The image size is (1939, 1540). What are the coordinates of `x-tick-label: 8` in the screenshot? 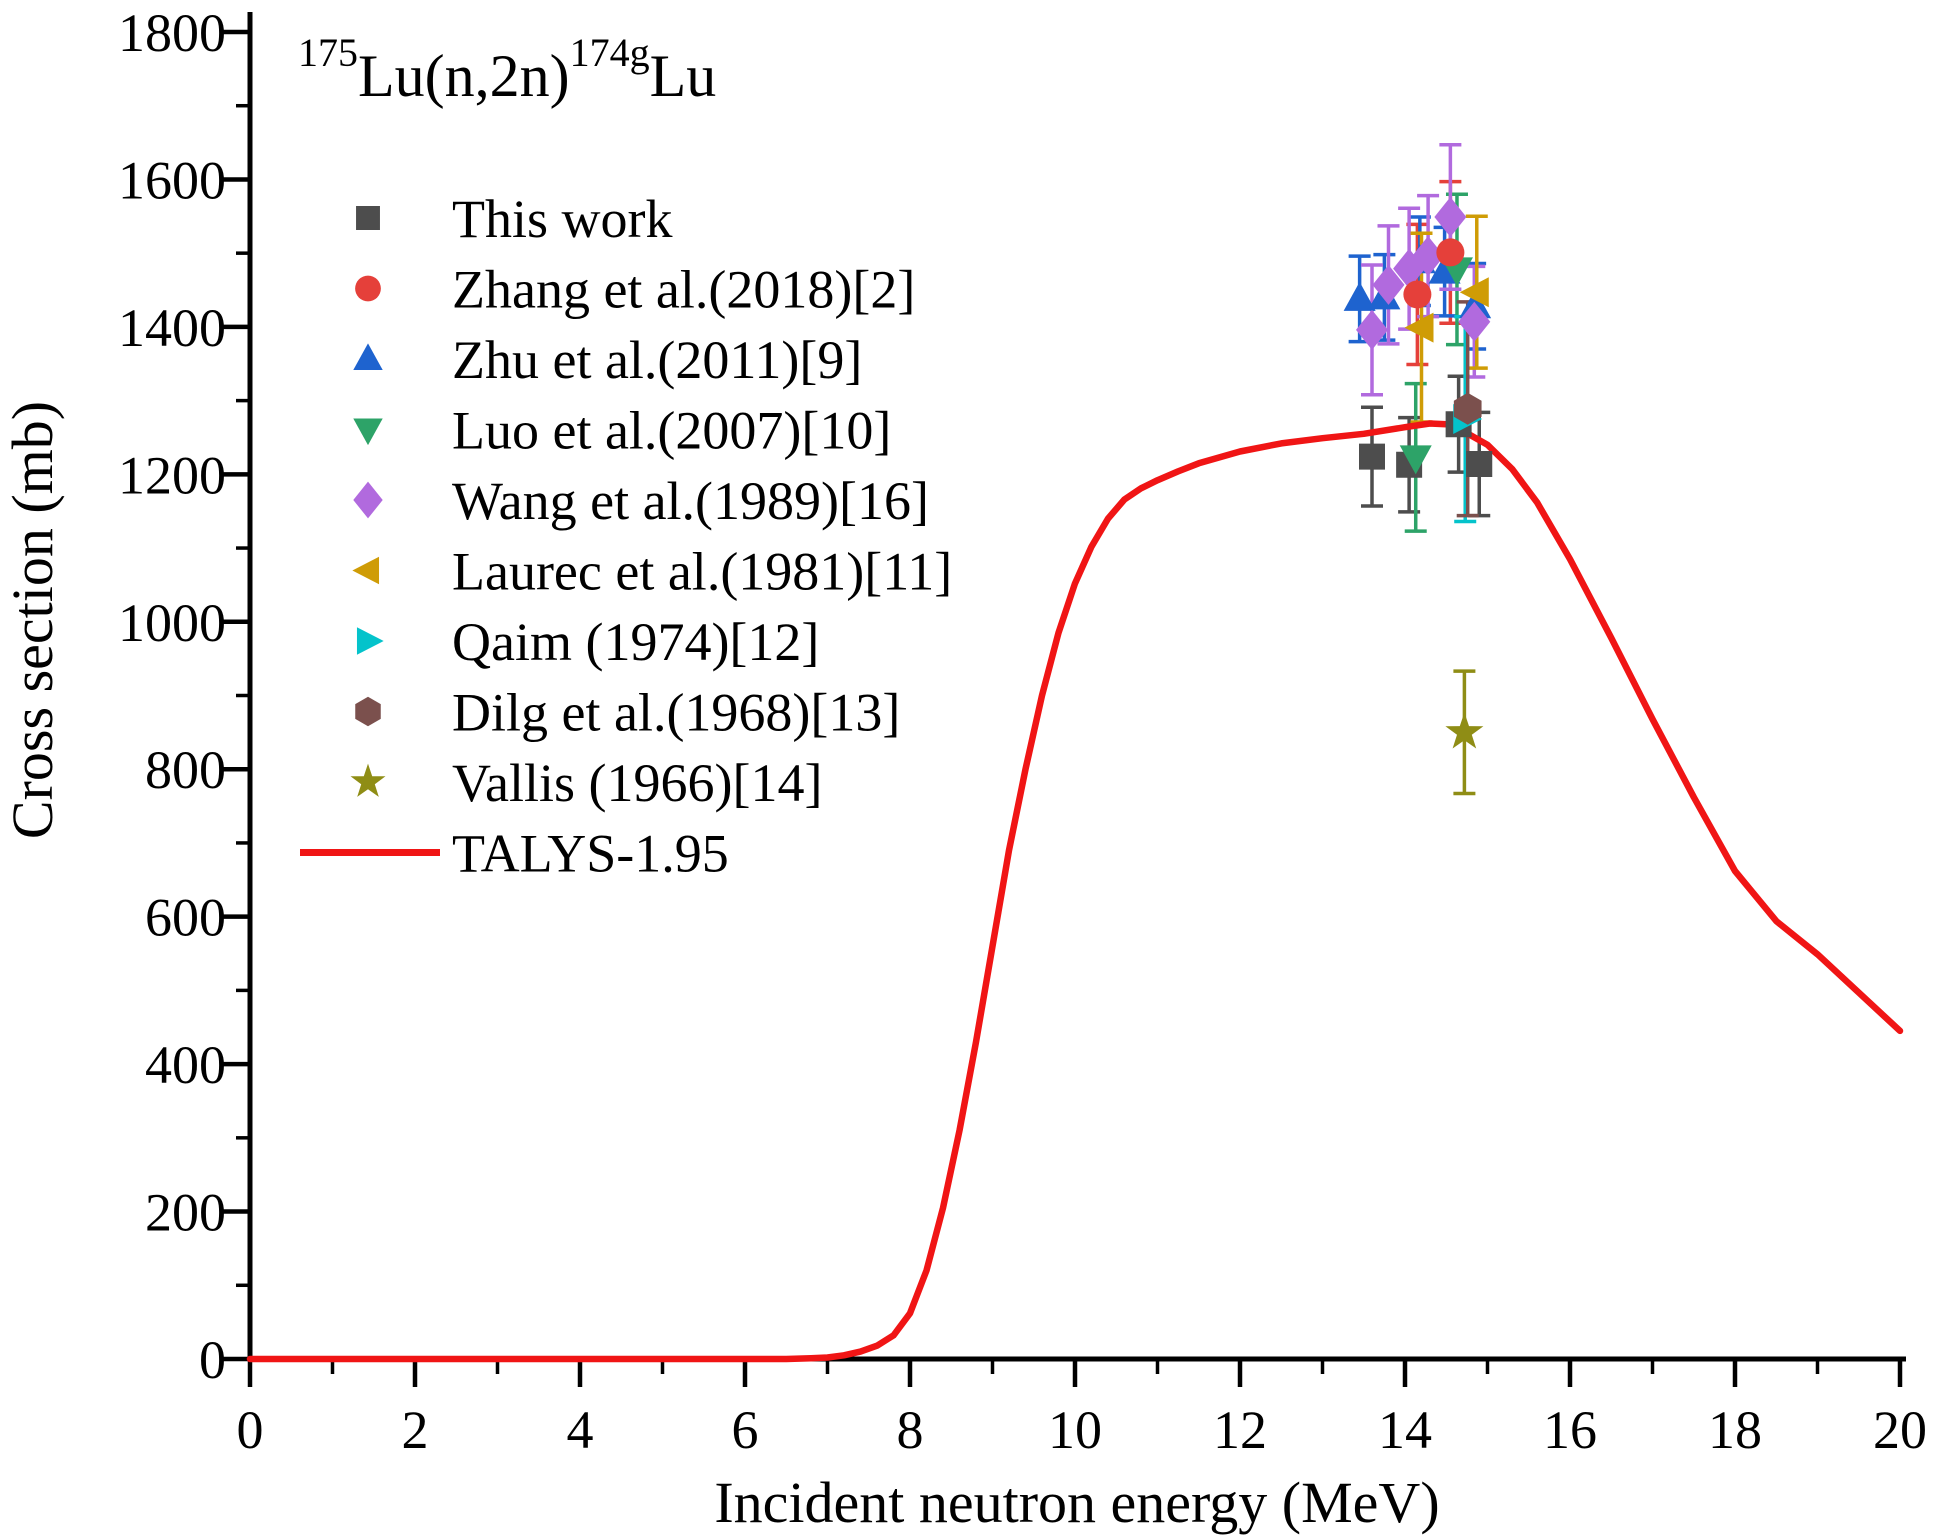 It's located at (910, 1430).